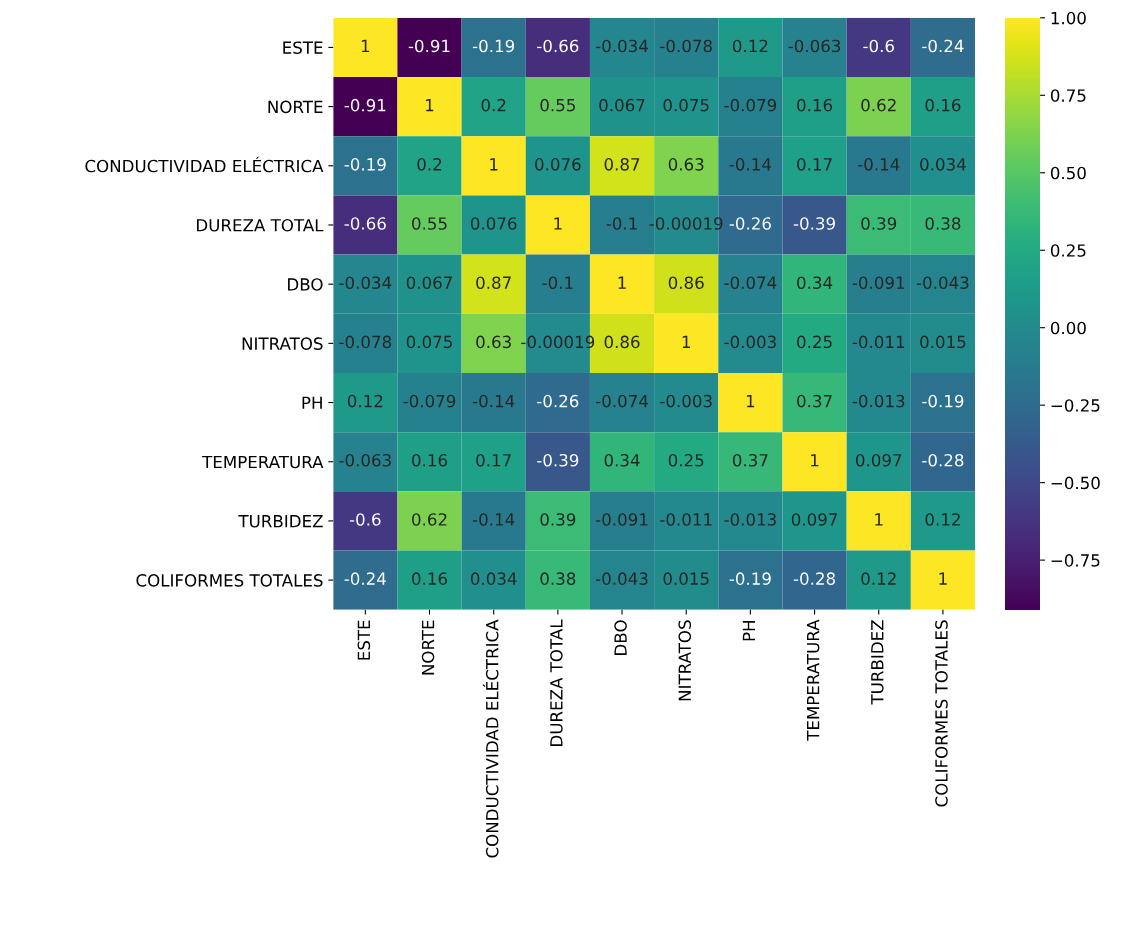  What do you see at coordinates (305, 284) in the screenshot?
I see `y-tick-label: DBO` at bounding box center [305, 284].